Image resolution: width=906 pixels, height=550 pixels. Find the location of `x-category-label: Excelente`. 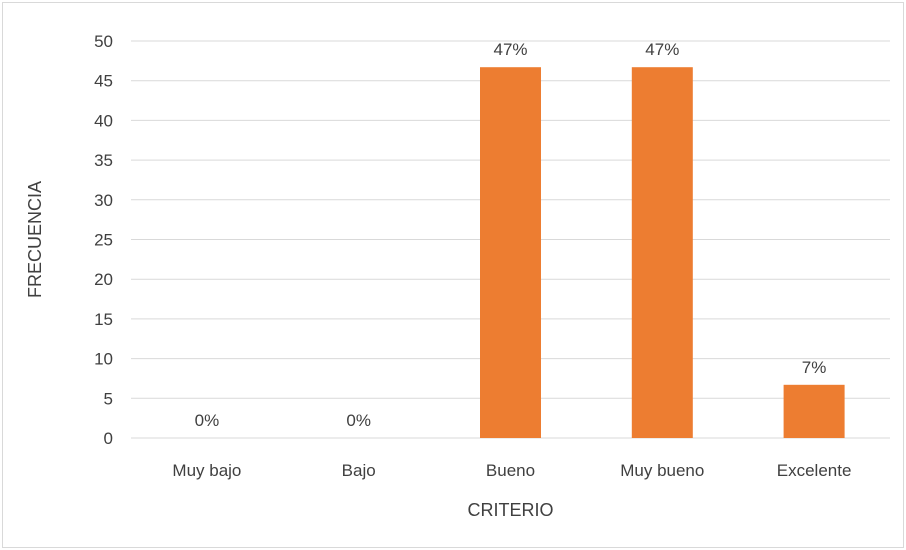

x-category-label: Excelente is located at coordinates (814, 470).